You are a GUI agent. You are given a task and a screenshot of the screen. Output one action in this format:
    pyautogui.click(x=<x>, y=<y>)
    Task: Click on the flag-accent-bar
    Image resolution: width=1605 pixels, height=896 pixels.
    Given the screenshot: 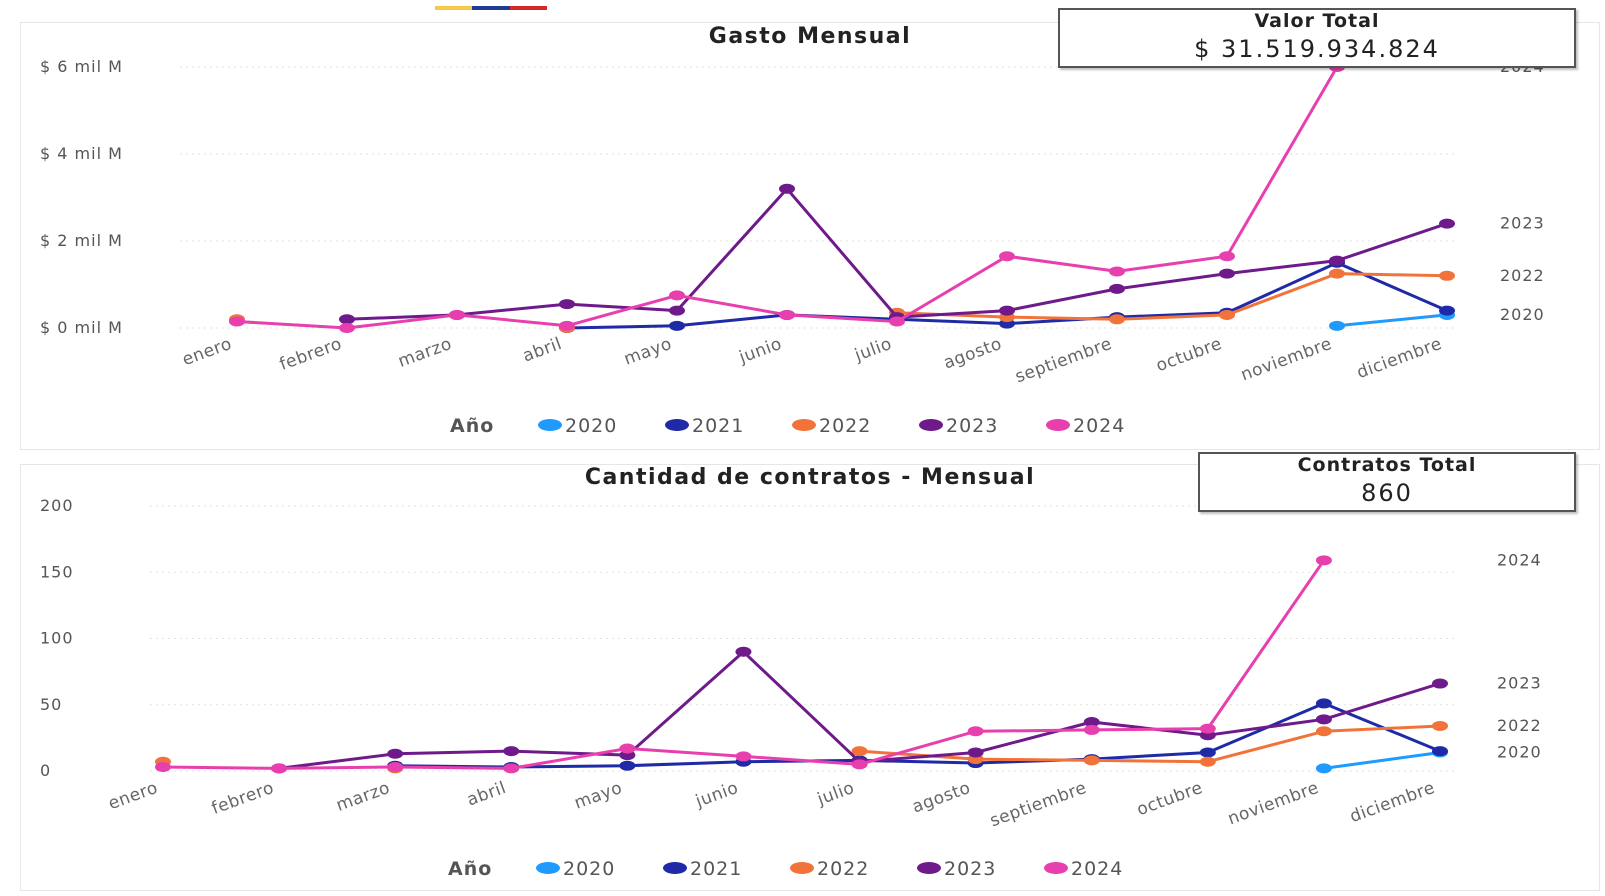 What is the action you would take?
    pyautogui.click(x=491, y=8)
    